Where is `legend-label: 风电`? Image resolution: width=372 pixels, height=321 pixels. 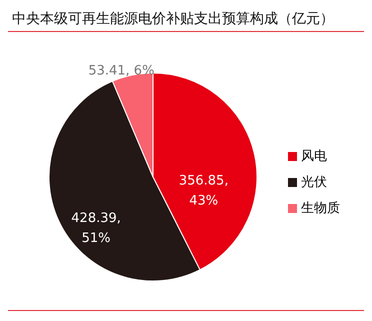
legend-label: 风电 is located at coordinates (314, 156).